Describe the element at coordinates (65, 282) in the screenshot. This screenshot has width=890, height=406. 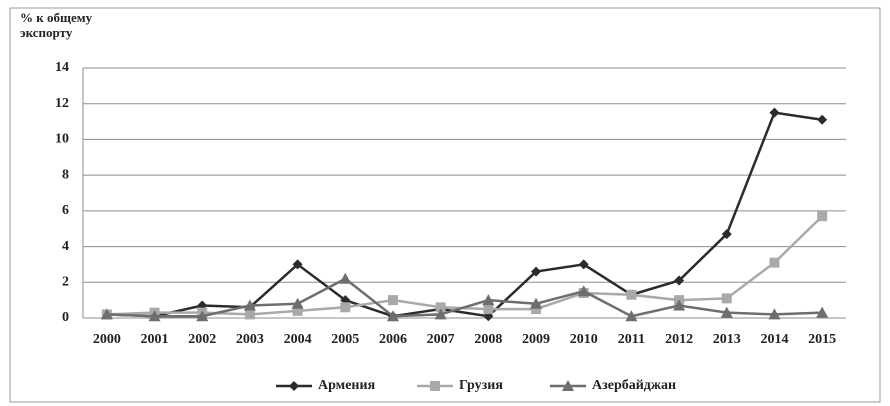
I see `y-tick-label: 2` at that location.